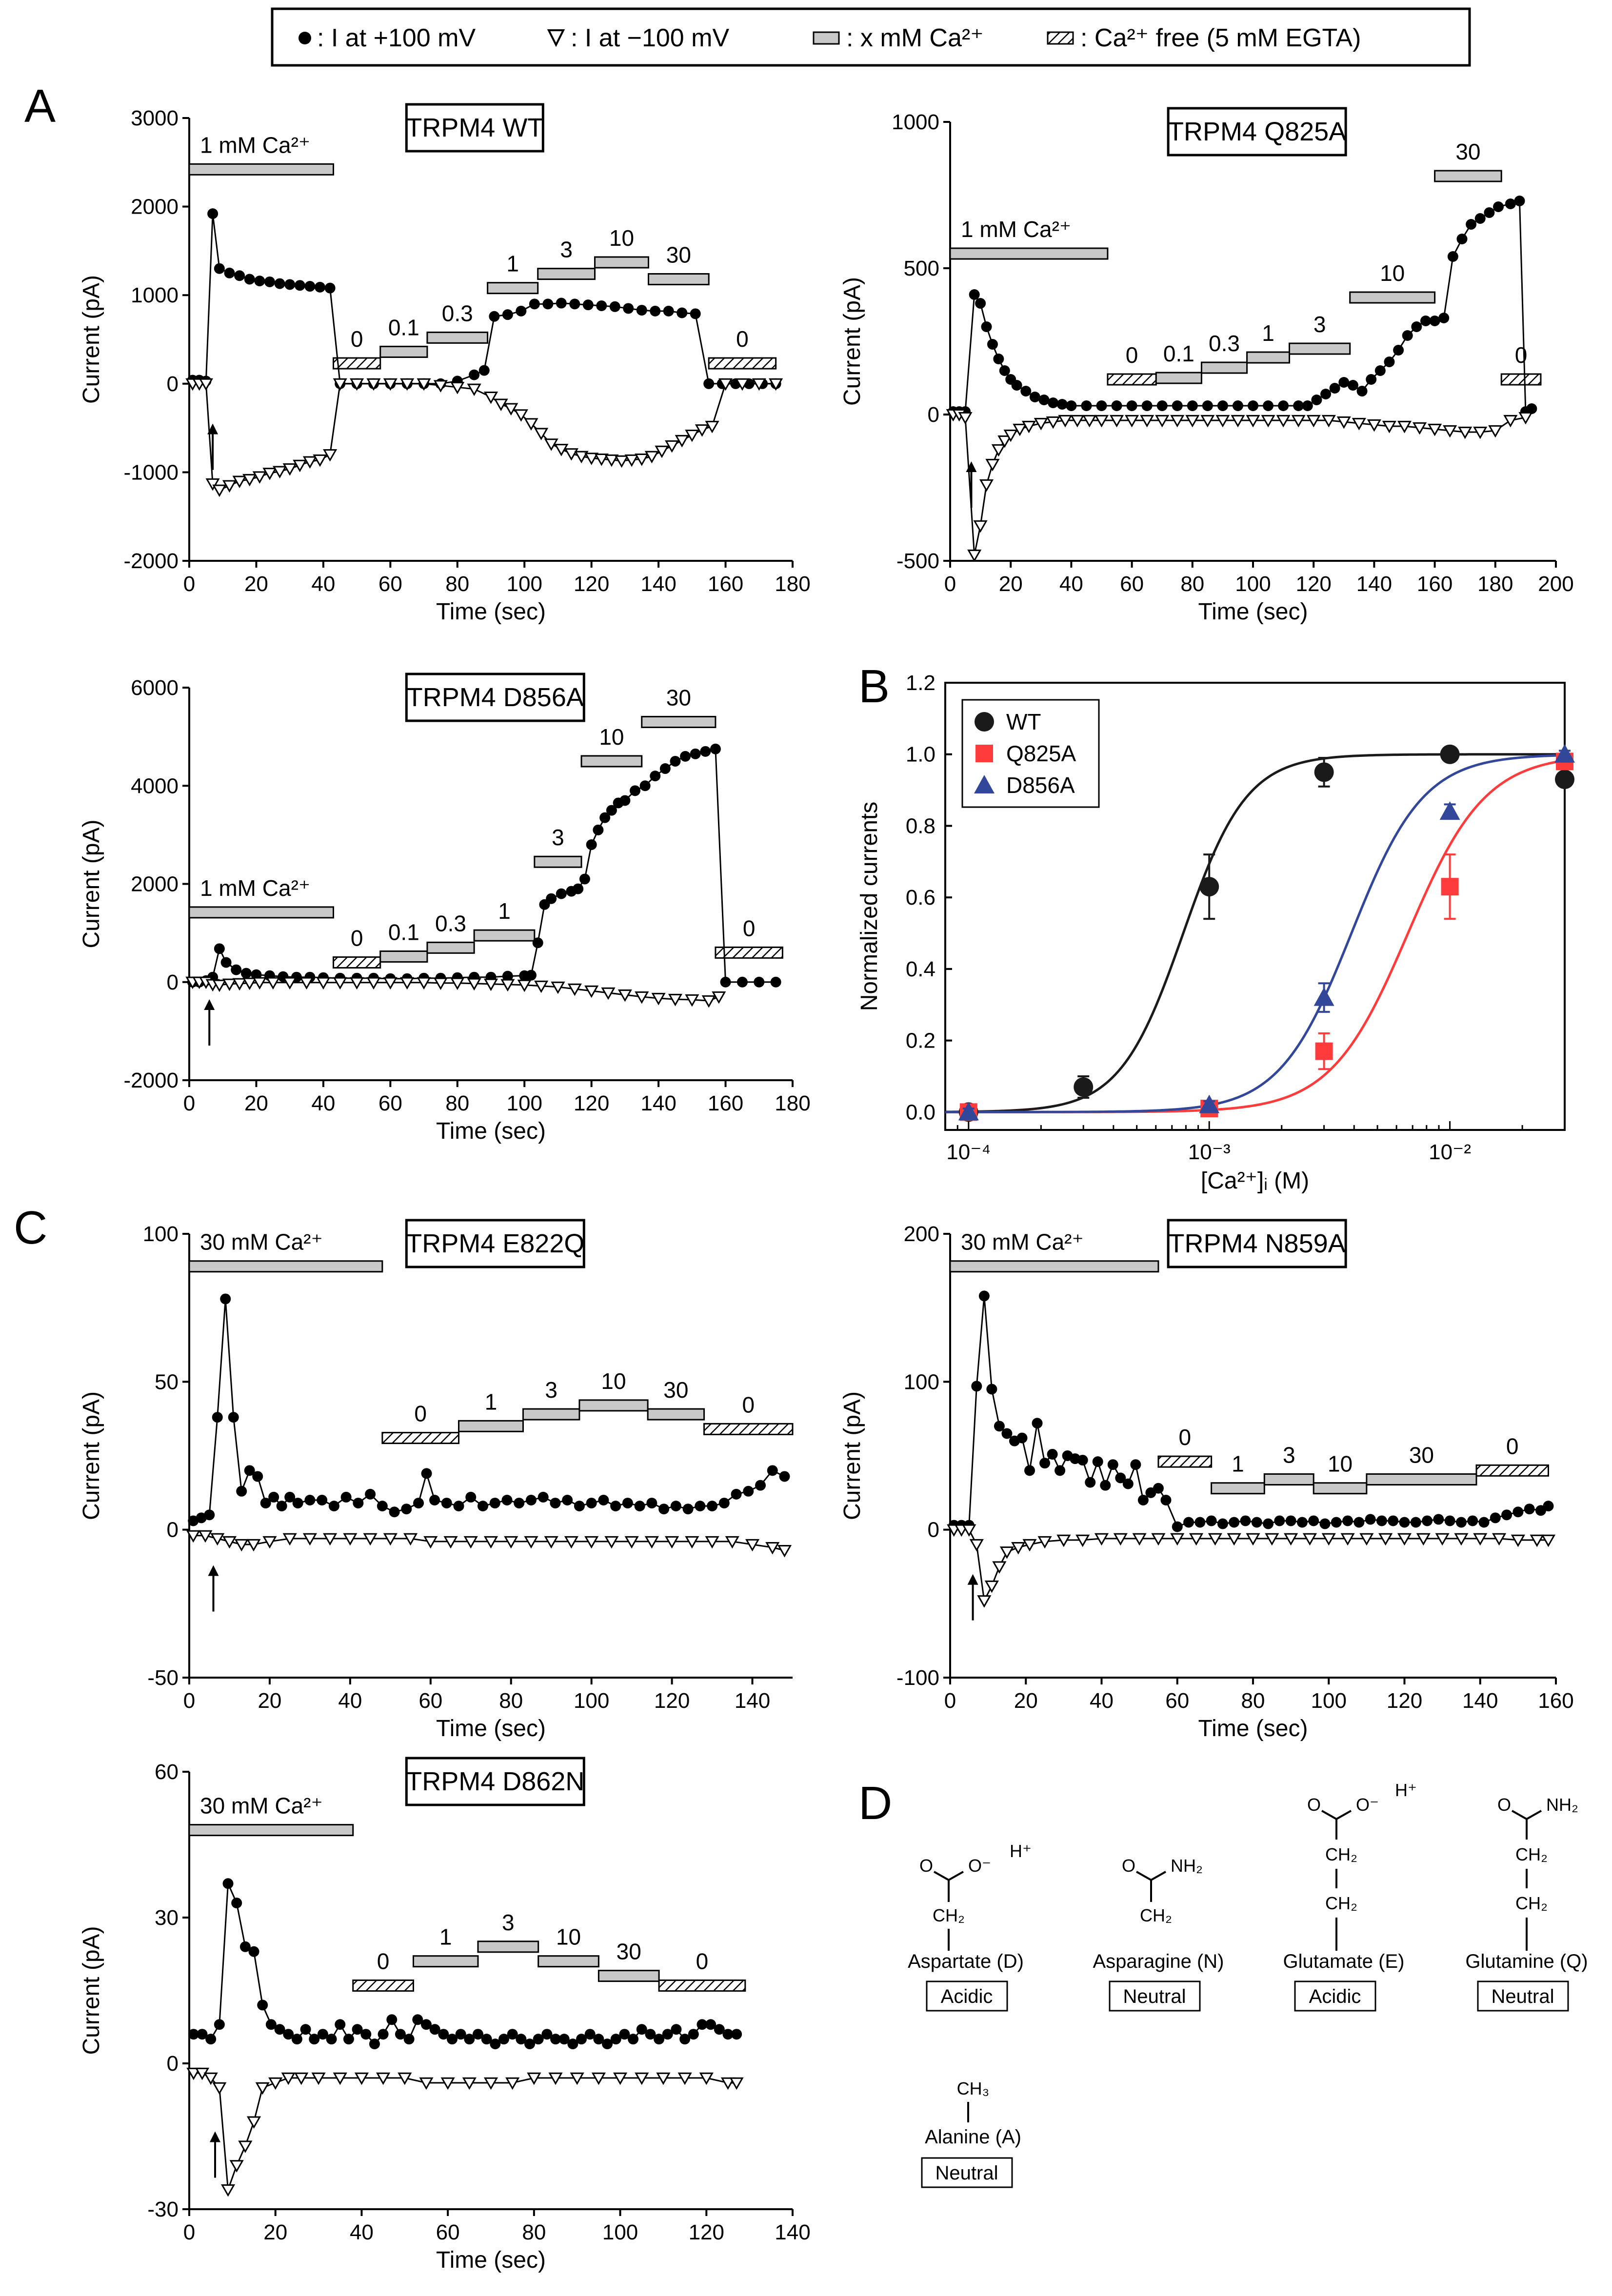 The width and height of the screenshot is (1612, 2296). I want to click on data-point-wt, so click(1450, 754).